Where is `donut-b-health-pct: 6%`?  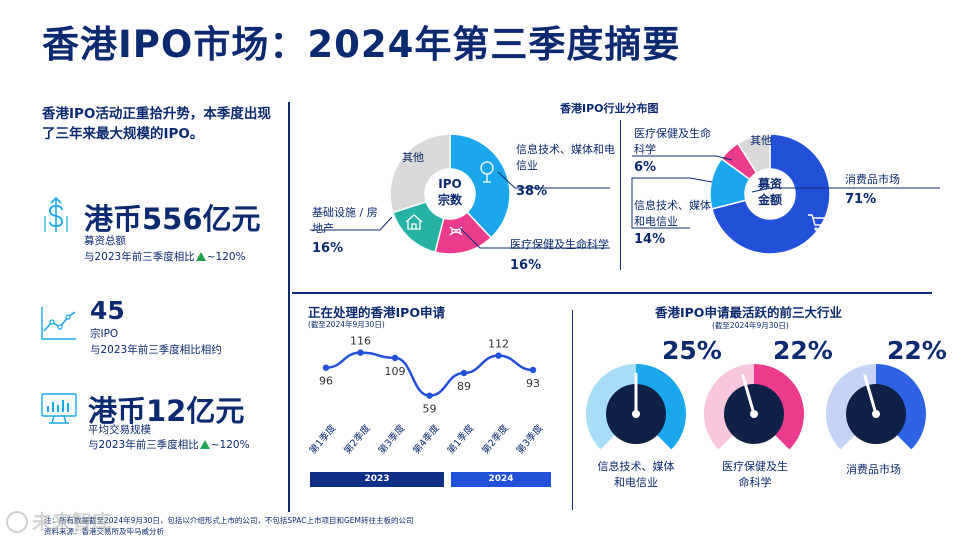 donut-b-health-pct: 6% is located at coordinates (645, 167).